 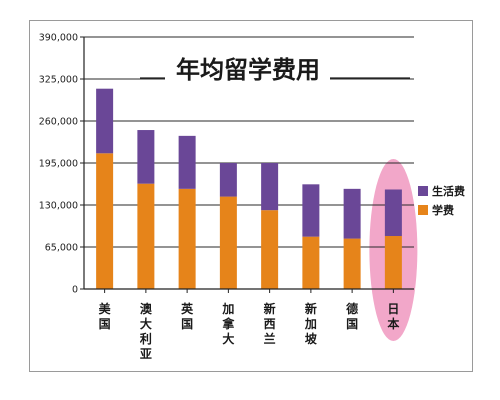 I want to click on y-tick-label: 130,000, so click(x=58, y=206).